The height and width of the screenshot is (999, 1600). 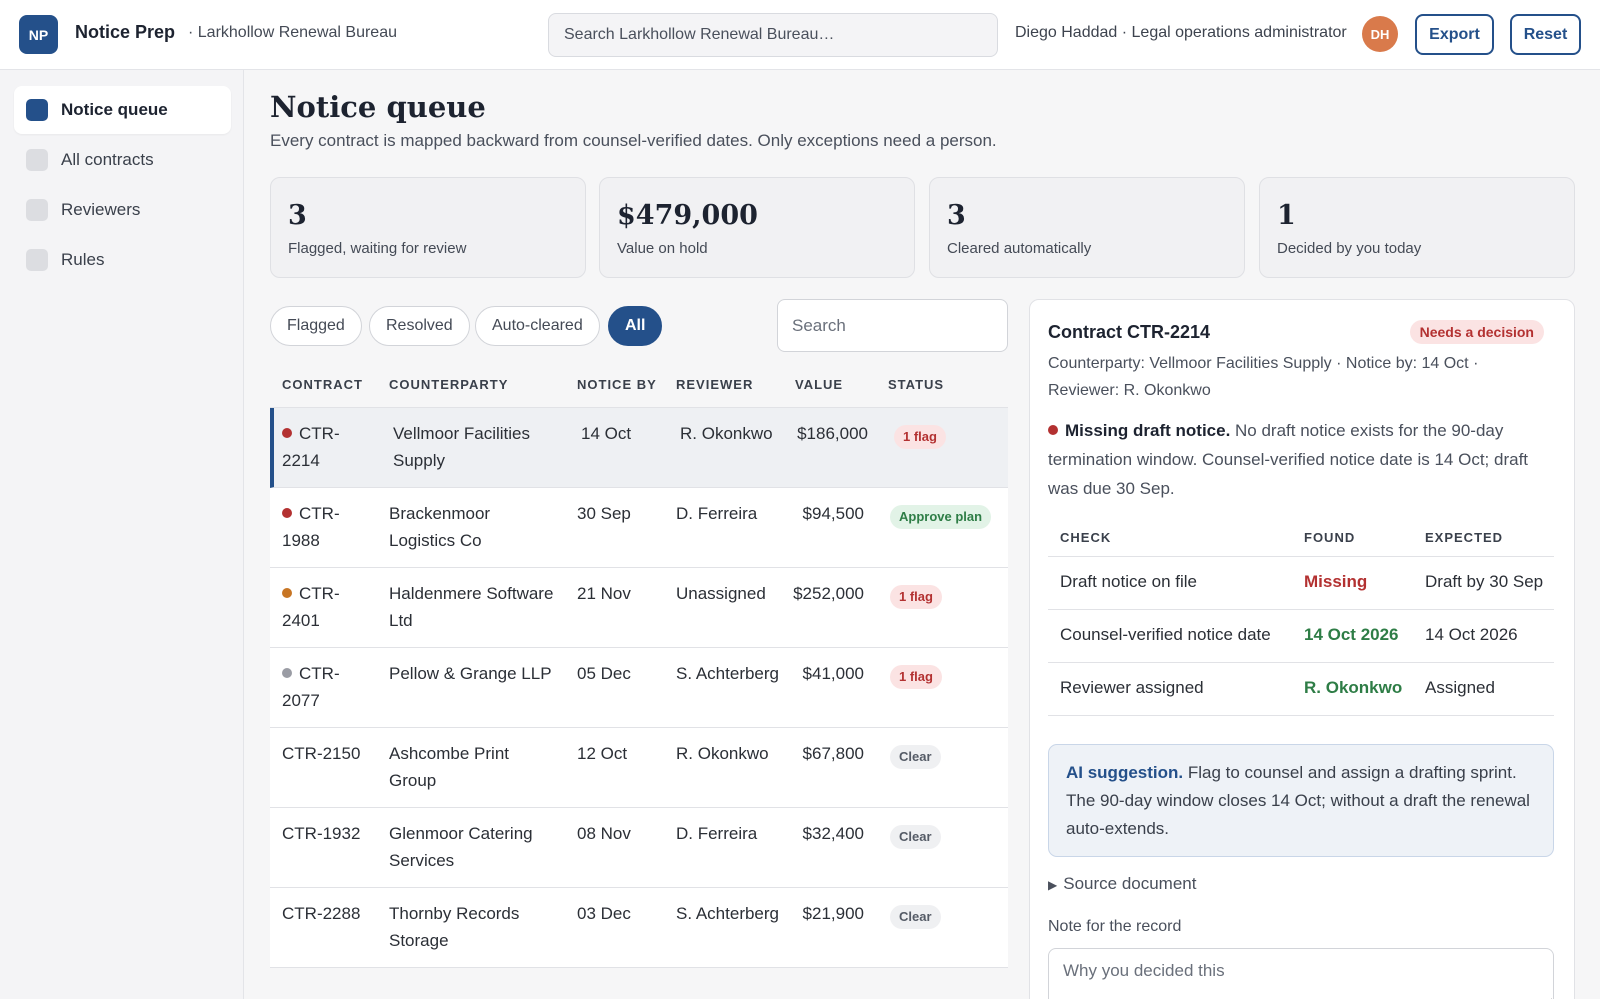 I want to click on sidebar-item-notice-queue: Notice queue, so click(x=122, y=110).